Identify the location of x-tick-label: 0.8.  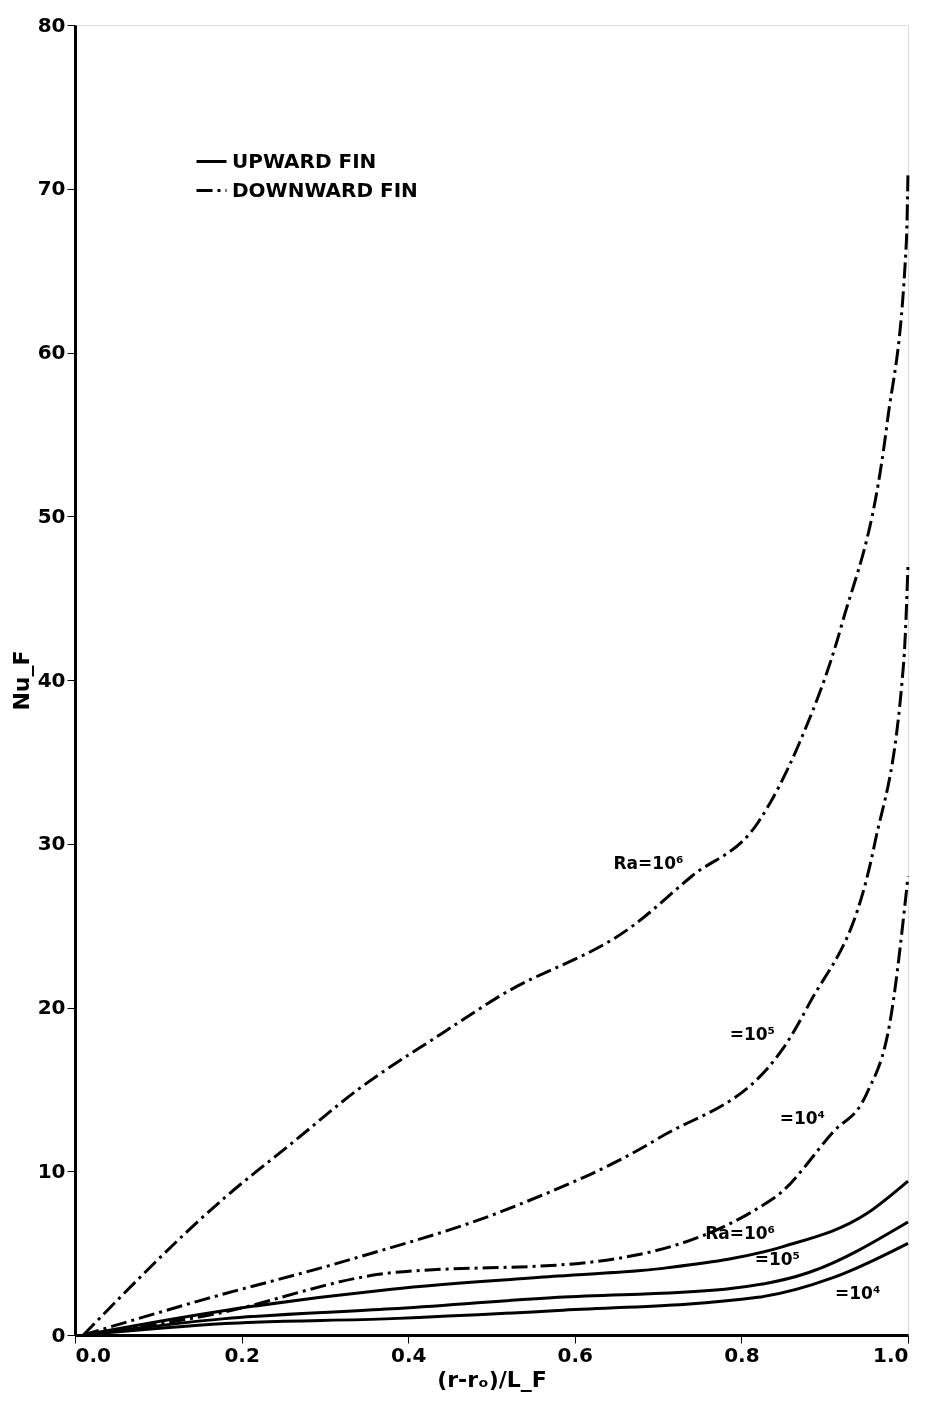
(742, 1354).